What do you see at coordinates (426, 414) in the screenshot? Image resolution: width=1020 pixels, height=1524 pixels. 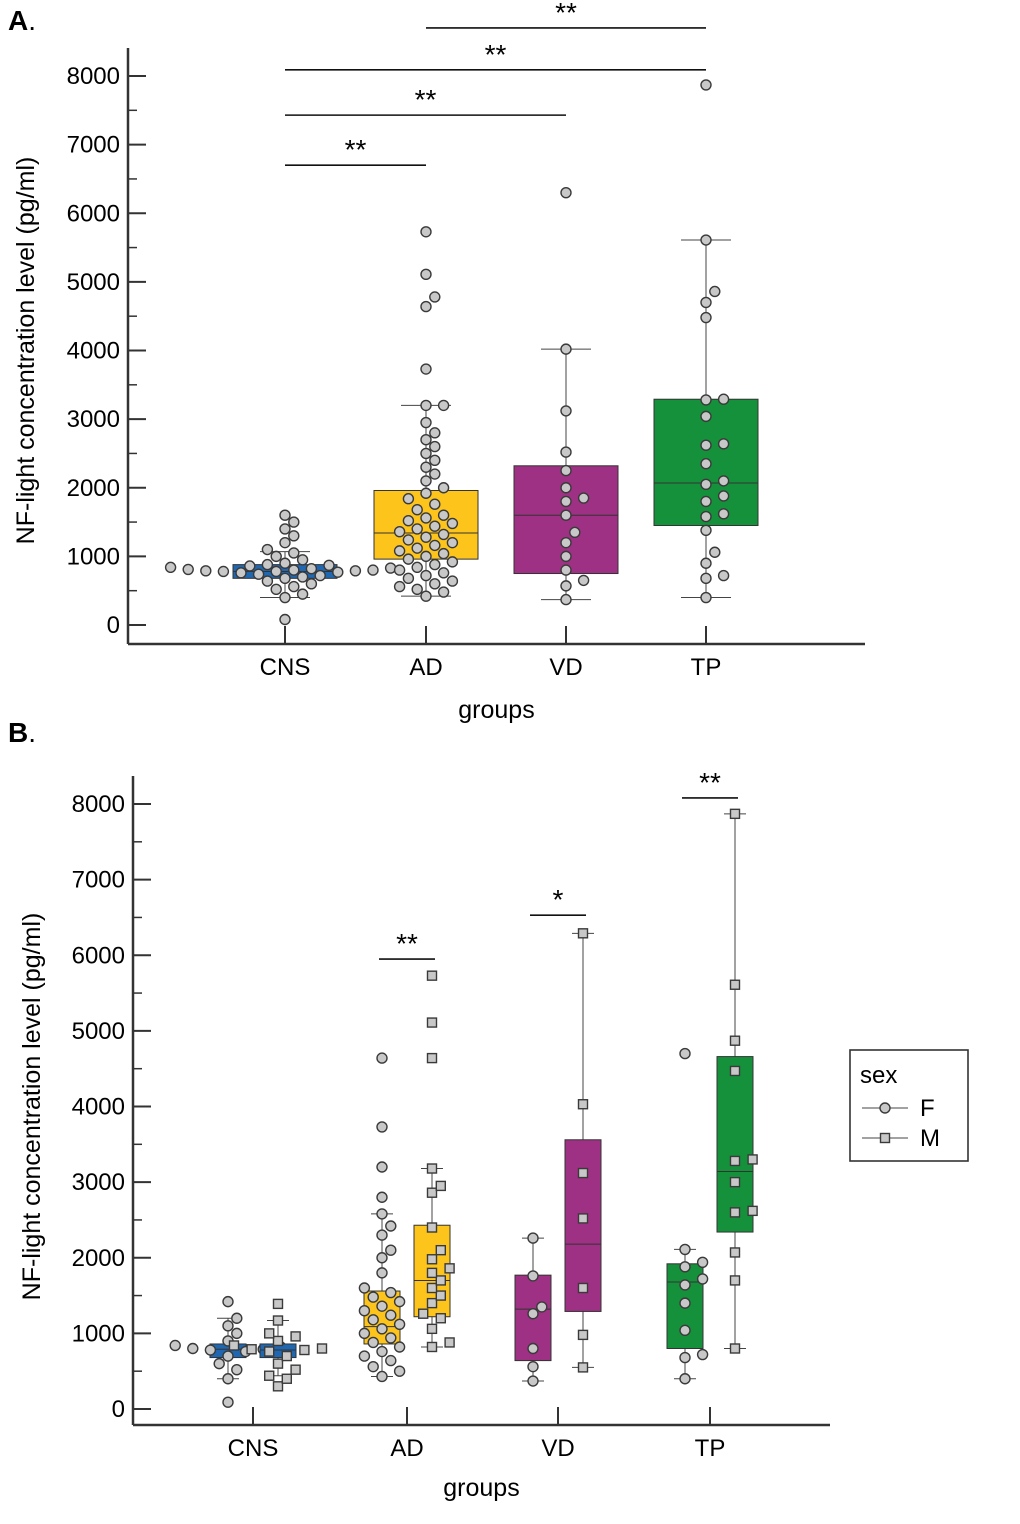 I see `box-ad` at bounding box center [426, 414].